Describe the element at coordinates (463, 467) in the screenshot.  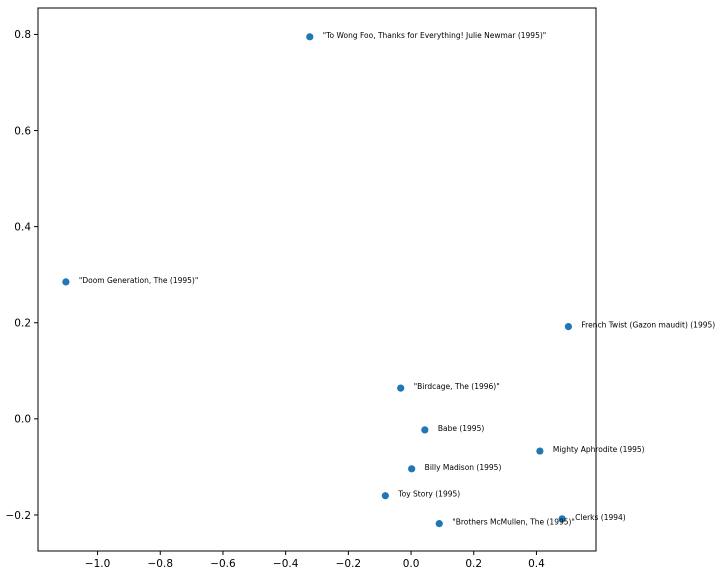
I see `point-label: Billy Madison (1995)` at that location.